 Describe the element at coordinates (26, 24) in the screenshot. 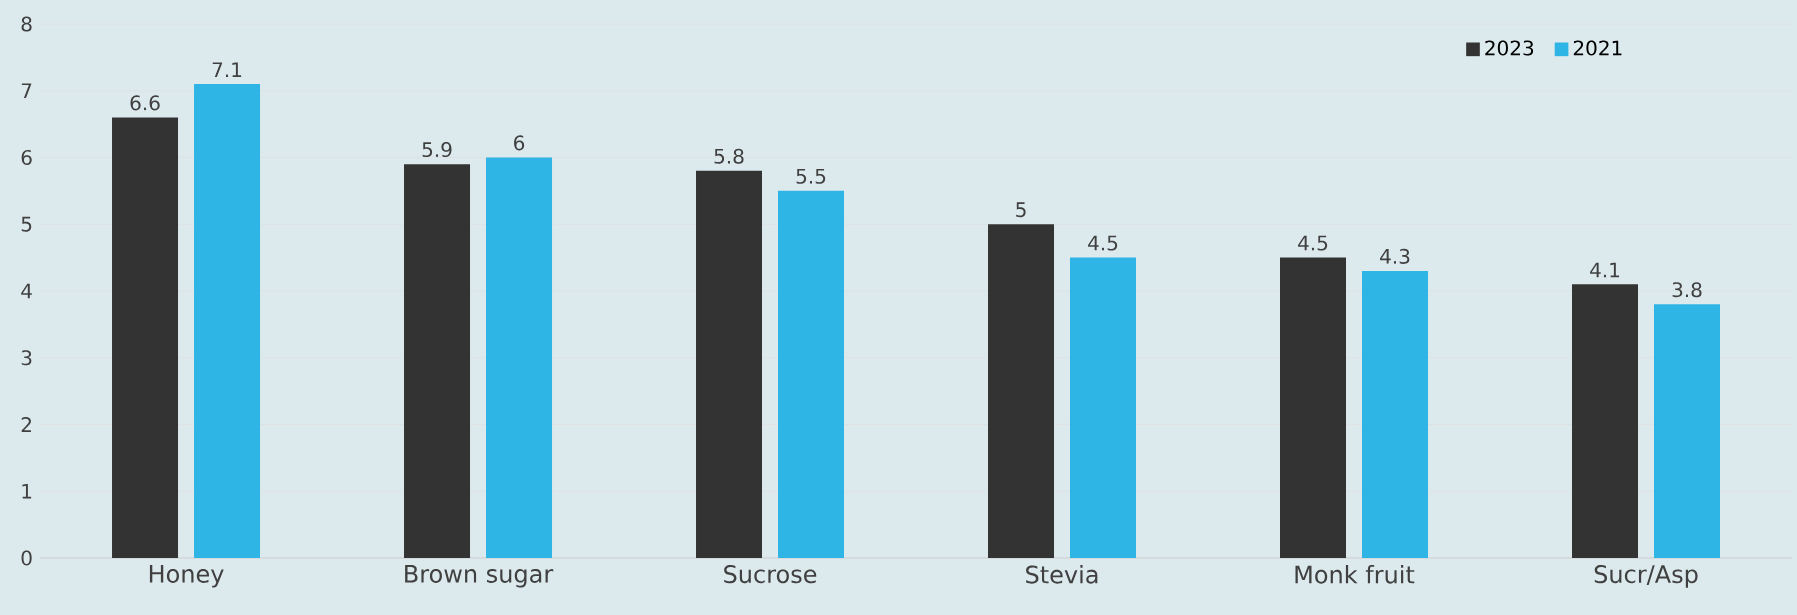

I see `y-tick-label: 8` at that location.